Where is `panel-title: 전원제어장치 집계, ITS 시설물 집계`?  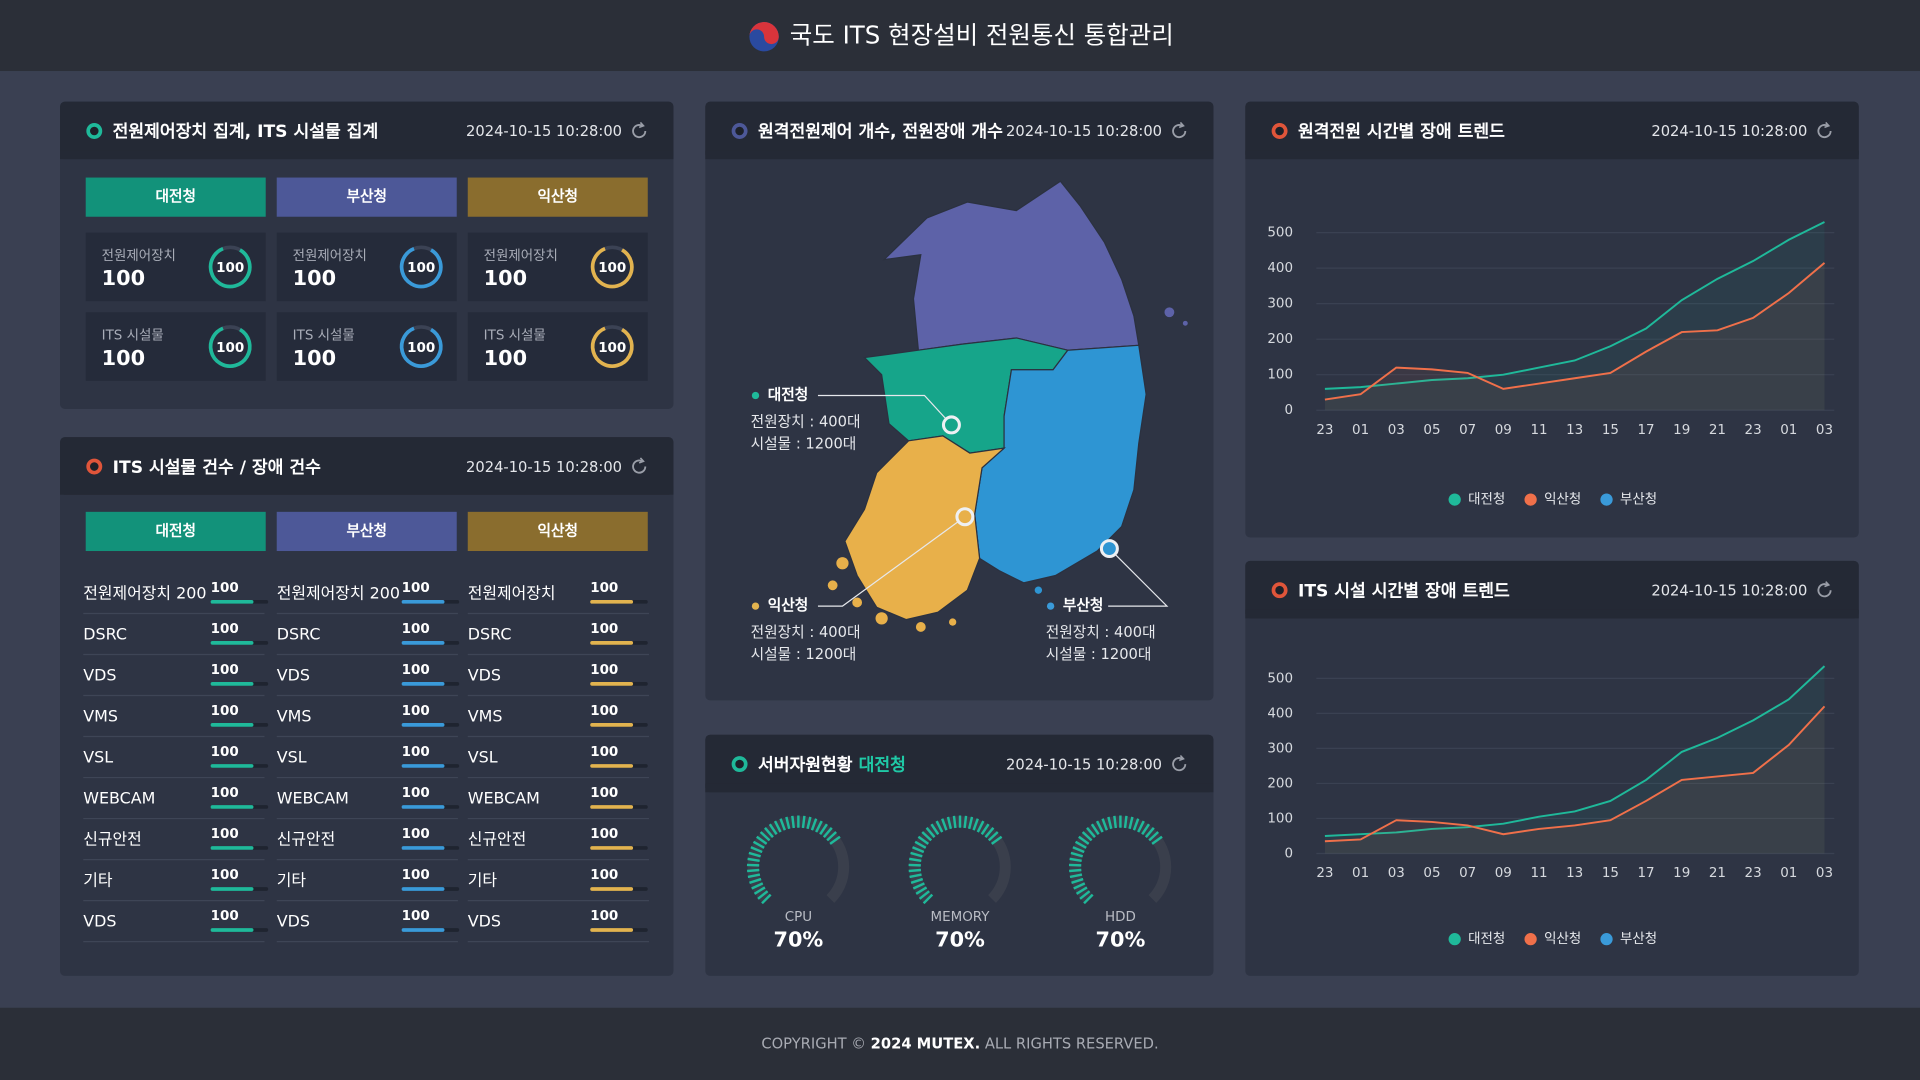 panel-title: 전원제어장치 집계, ITS 시설물 집계 is located at coordinates (246, 132).